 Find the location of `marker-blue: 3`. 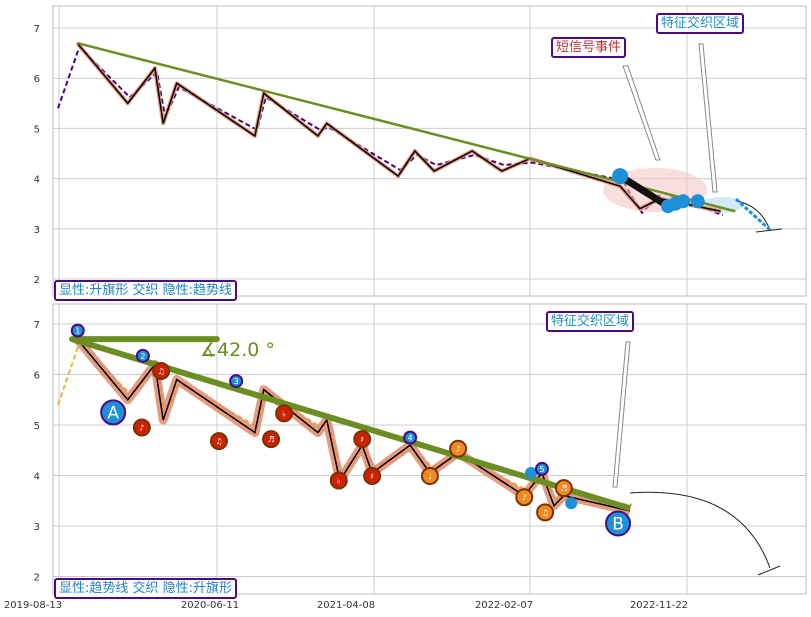

marker-blue: 3 is located at coordinates (236, 381).